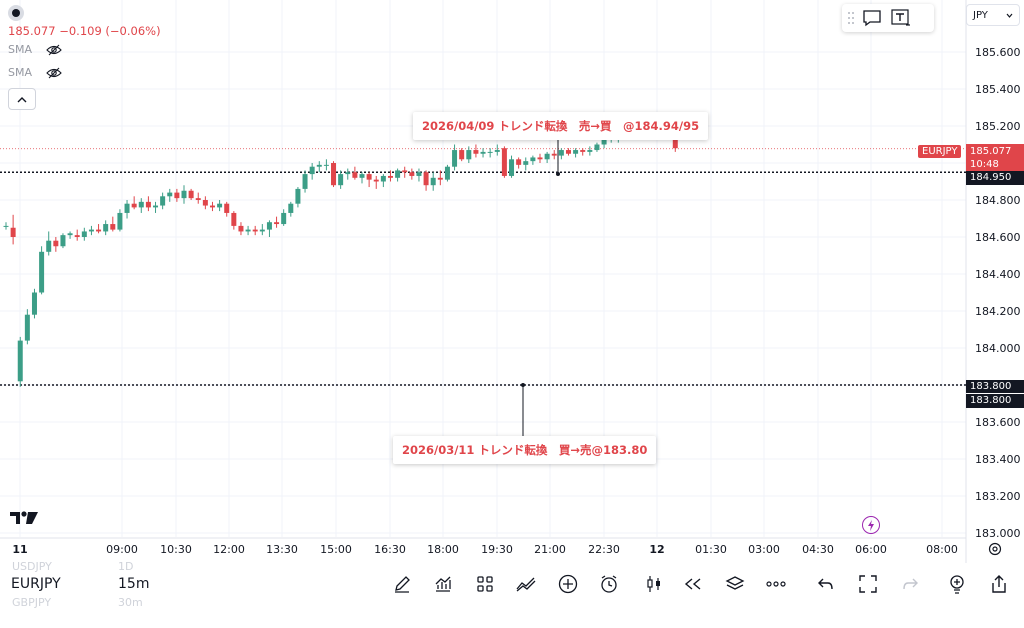  What do you see at coordinates (693, 584) in the screenshot?
I see `replay-icon` at bounding box center [693, 584].